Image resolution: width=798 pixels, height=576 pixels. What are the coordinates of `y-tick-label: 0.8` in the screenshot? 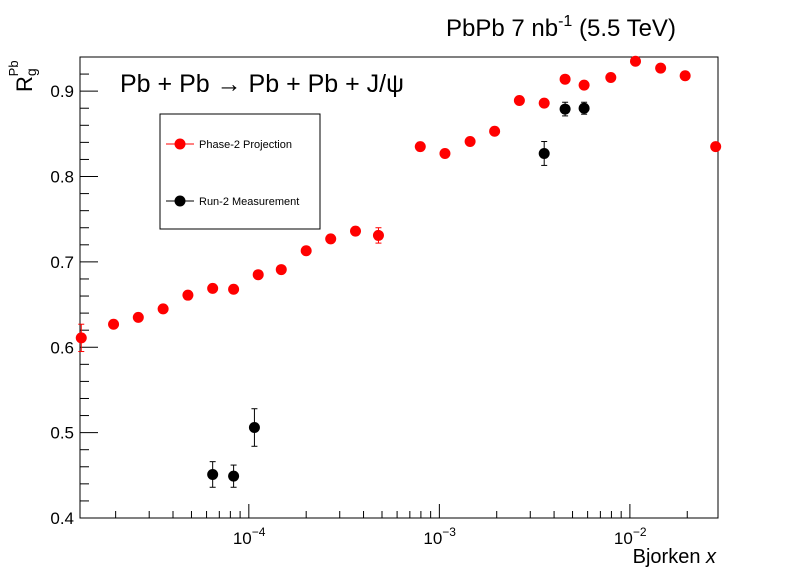 It's located at (62, 177).